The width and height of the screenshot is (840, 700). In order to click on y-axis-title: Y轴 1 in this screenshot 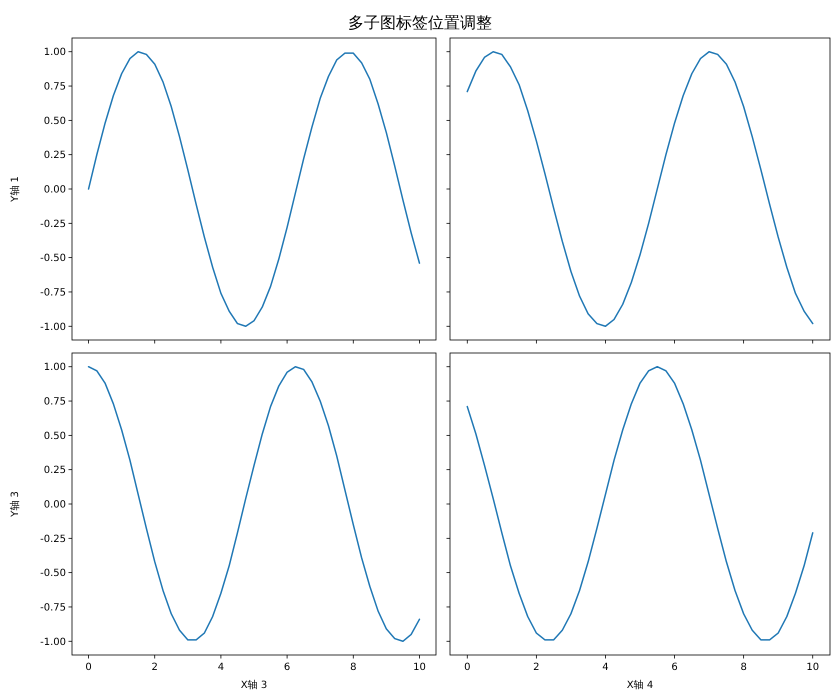, I will do `click(15, 189)`.